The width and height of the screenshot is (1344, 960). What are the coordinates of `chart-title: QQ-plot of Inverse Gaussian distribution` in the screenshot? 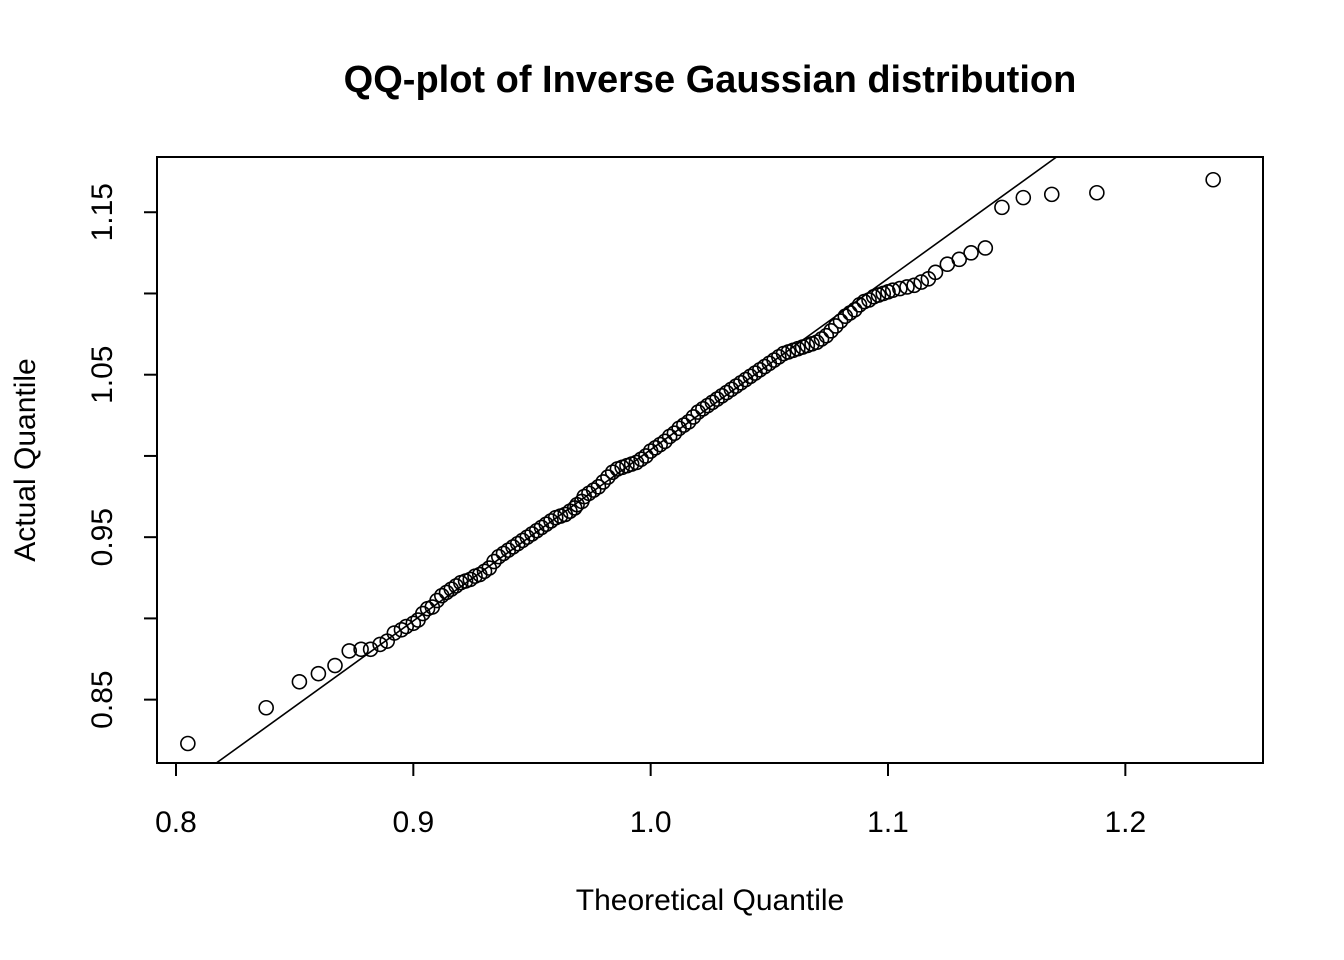 It's located at (710, 80).